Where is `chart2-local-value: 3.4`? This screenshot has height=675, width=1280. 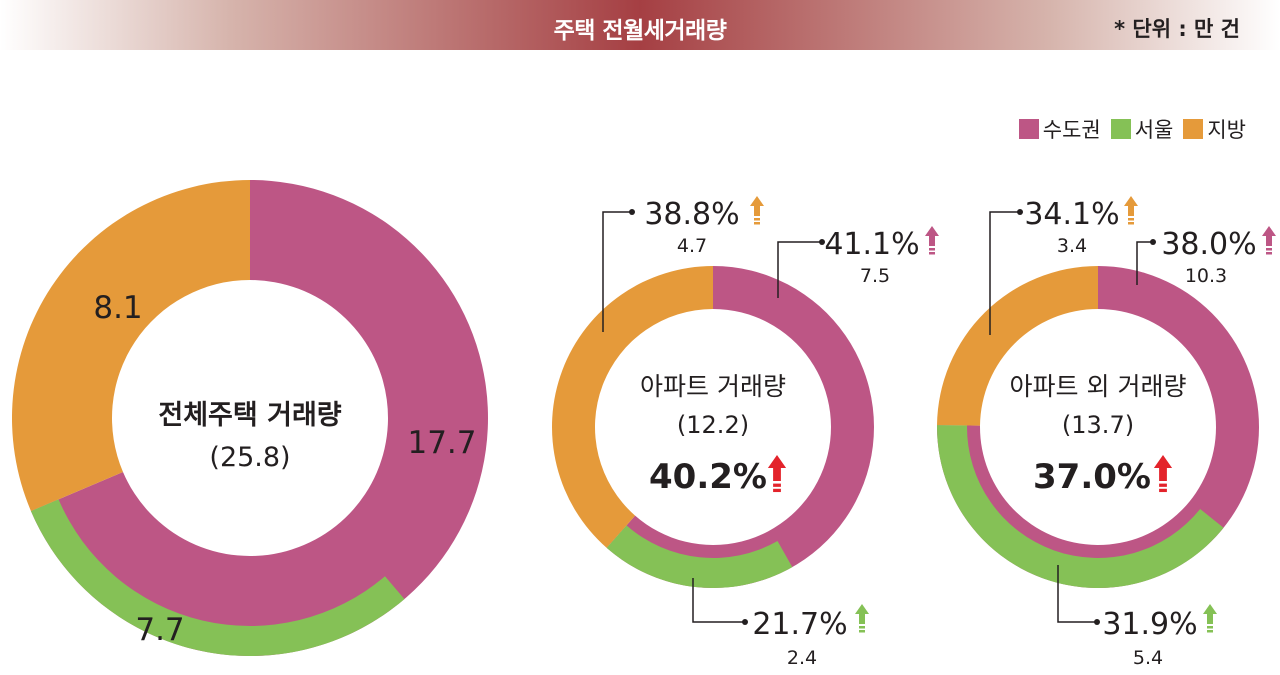 chart2-local-value: 3.4 is located at coordinates (1072, 246).